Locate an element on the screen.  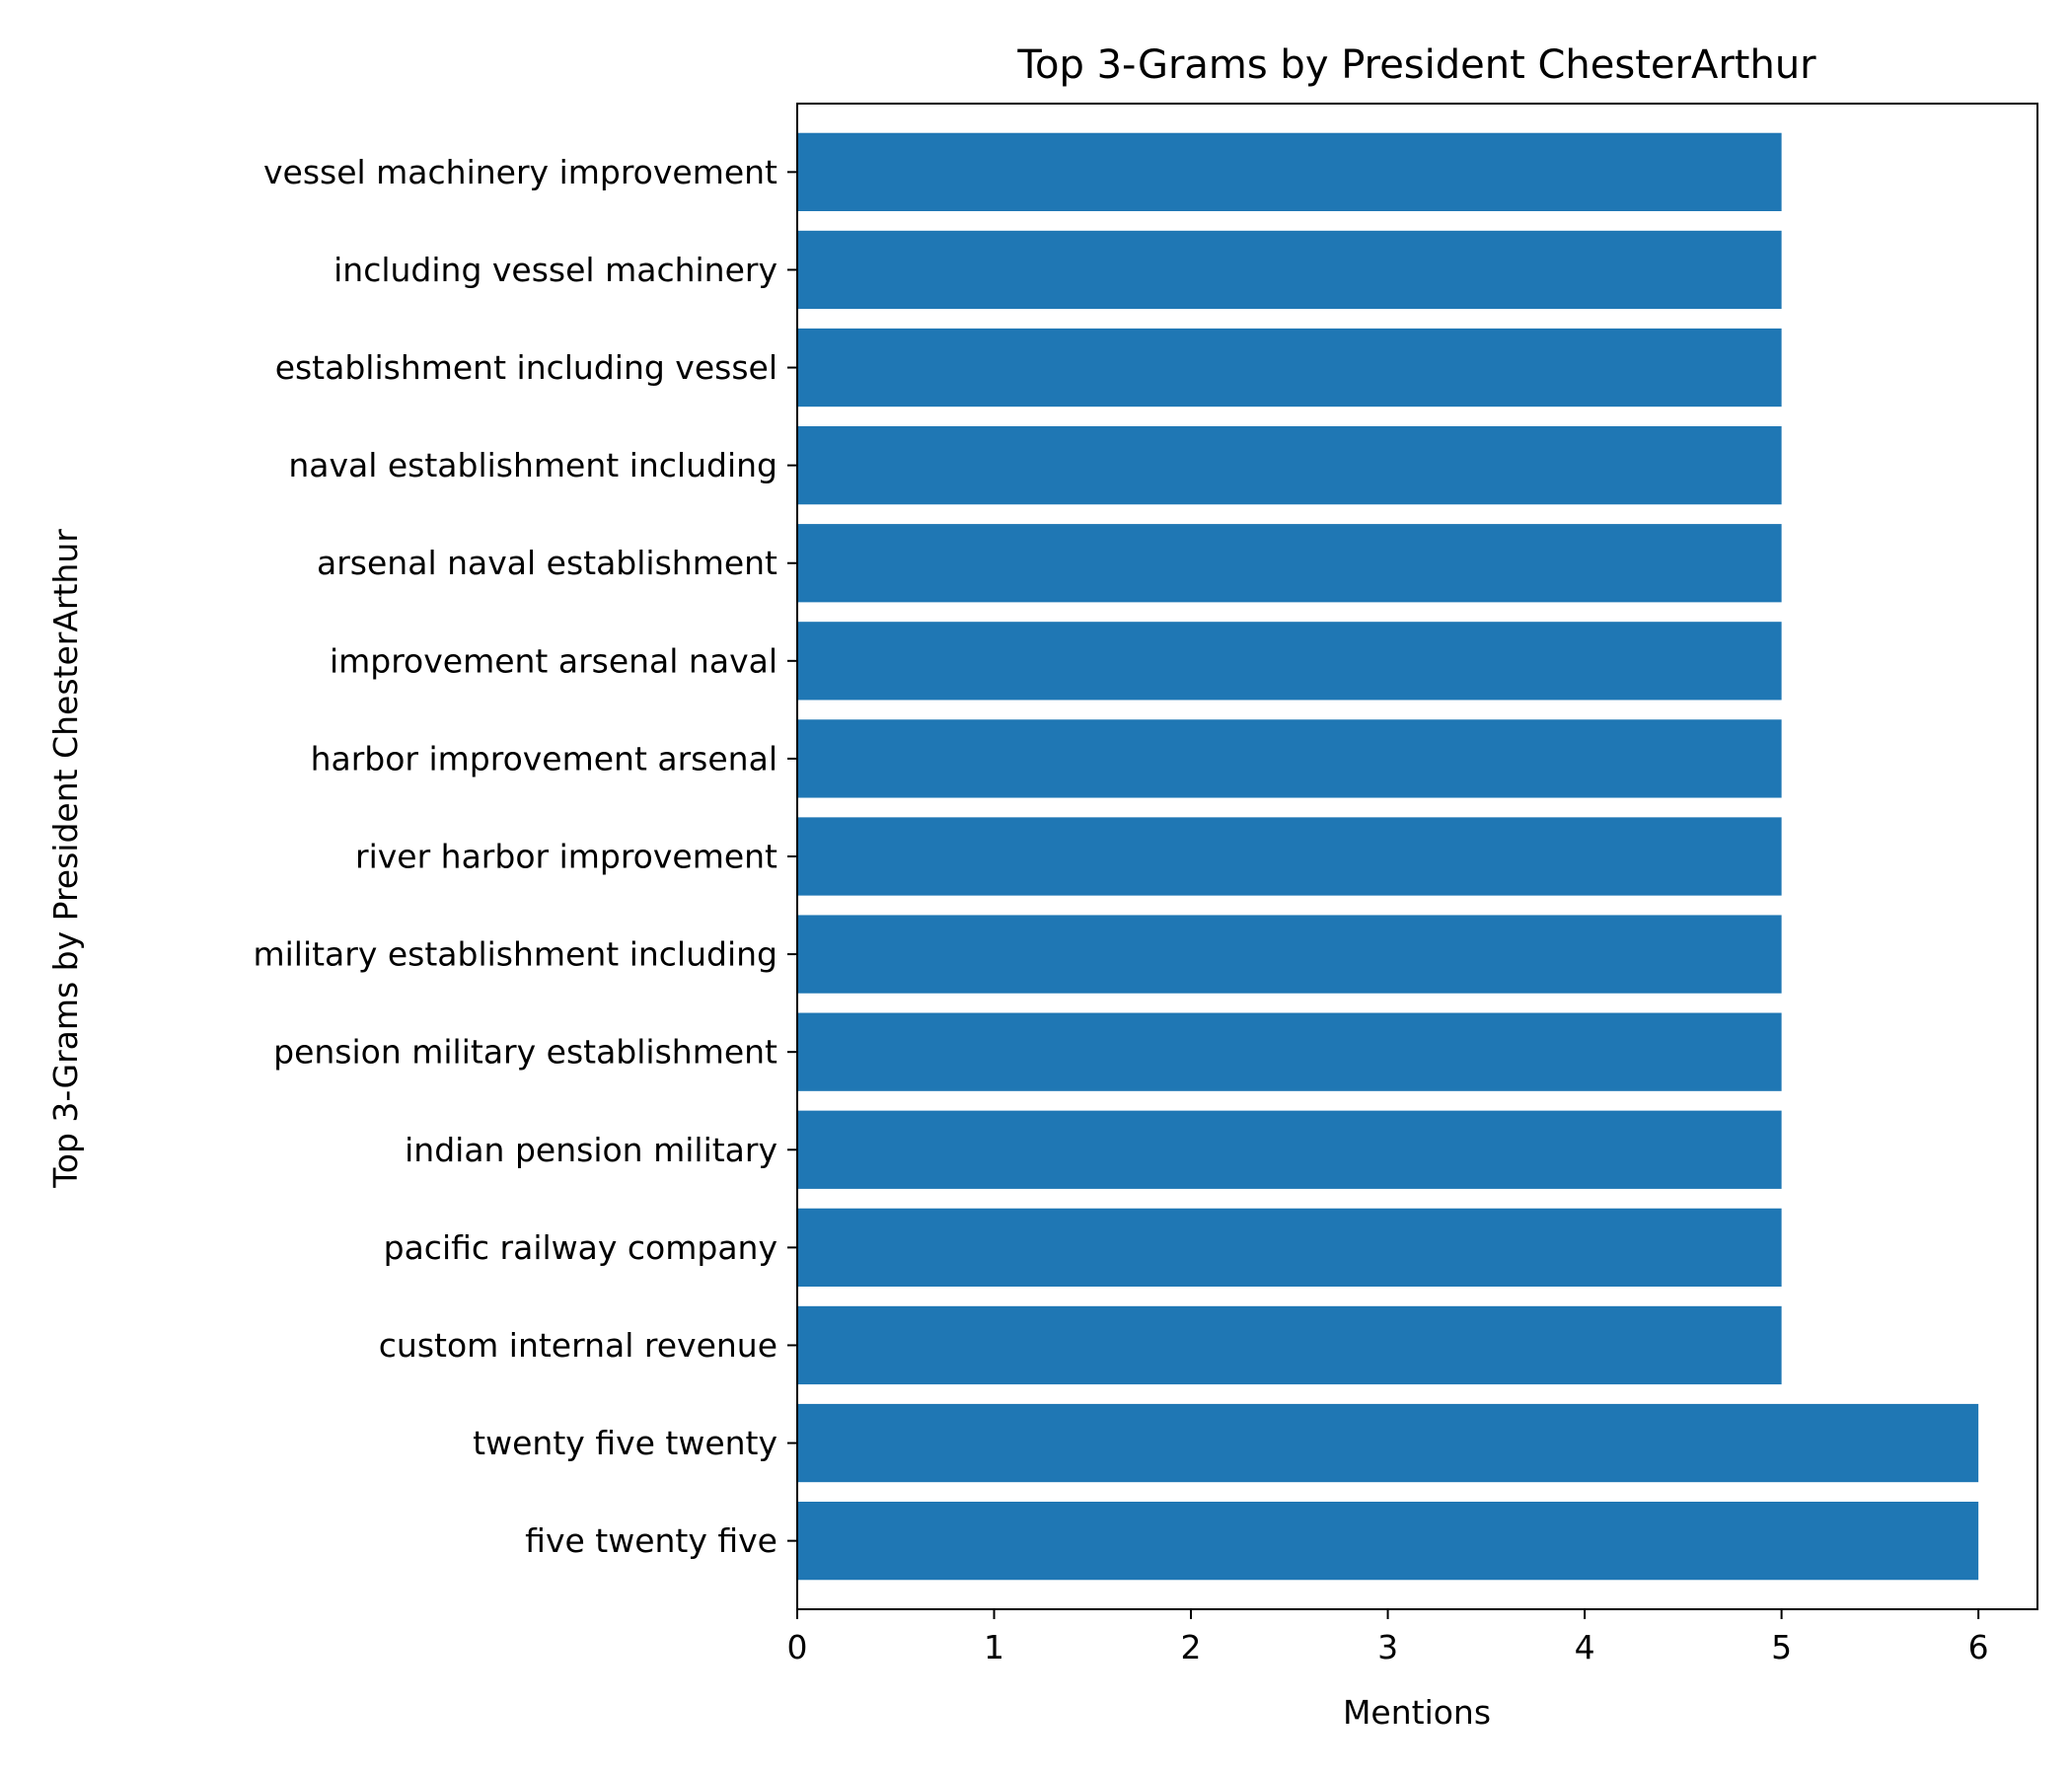
x-tick-label: 5 is located at coordinates (1781, 1647).